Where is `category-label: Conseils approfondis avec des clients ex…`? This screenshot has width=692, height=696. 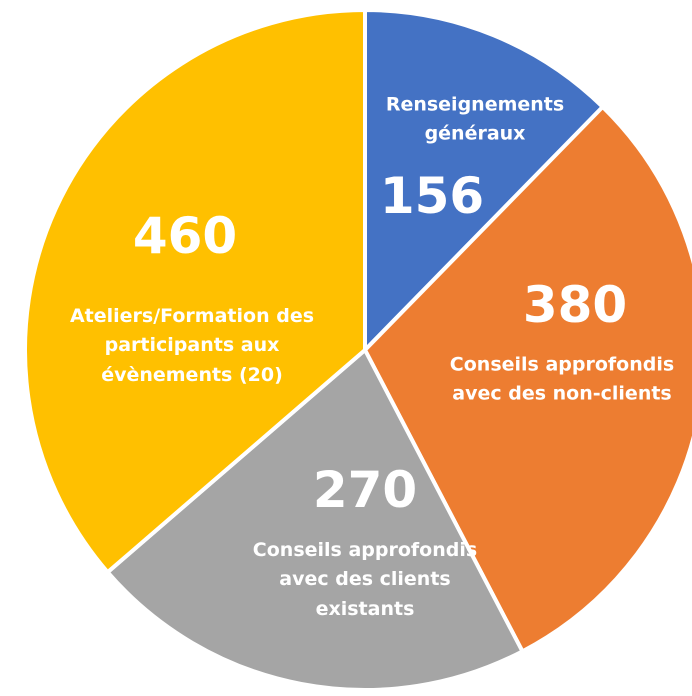 category-label: Conseils approfondis avec des clients ex… is located at coordinates (365, 579).